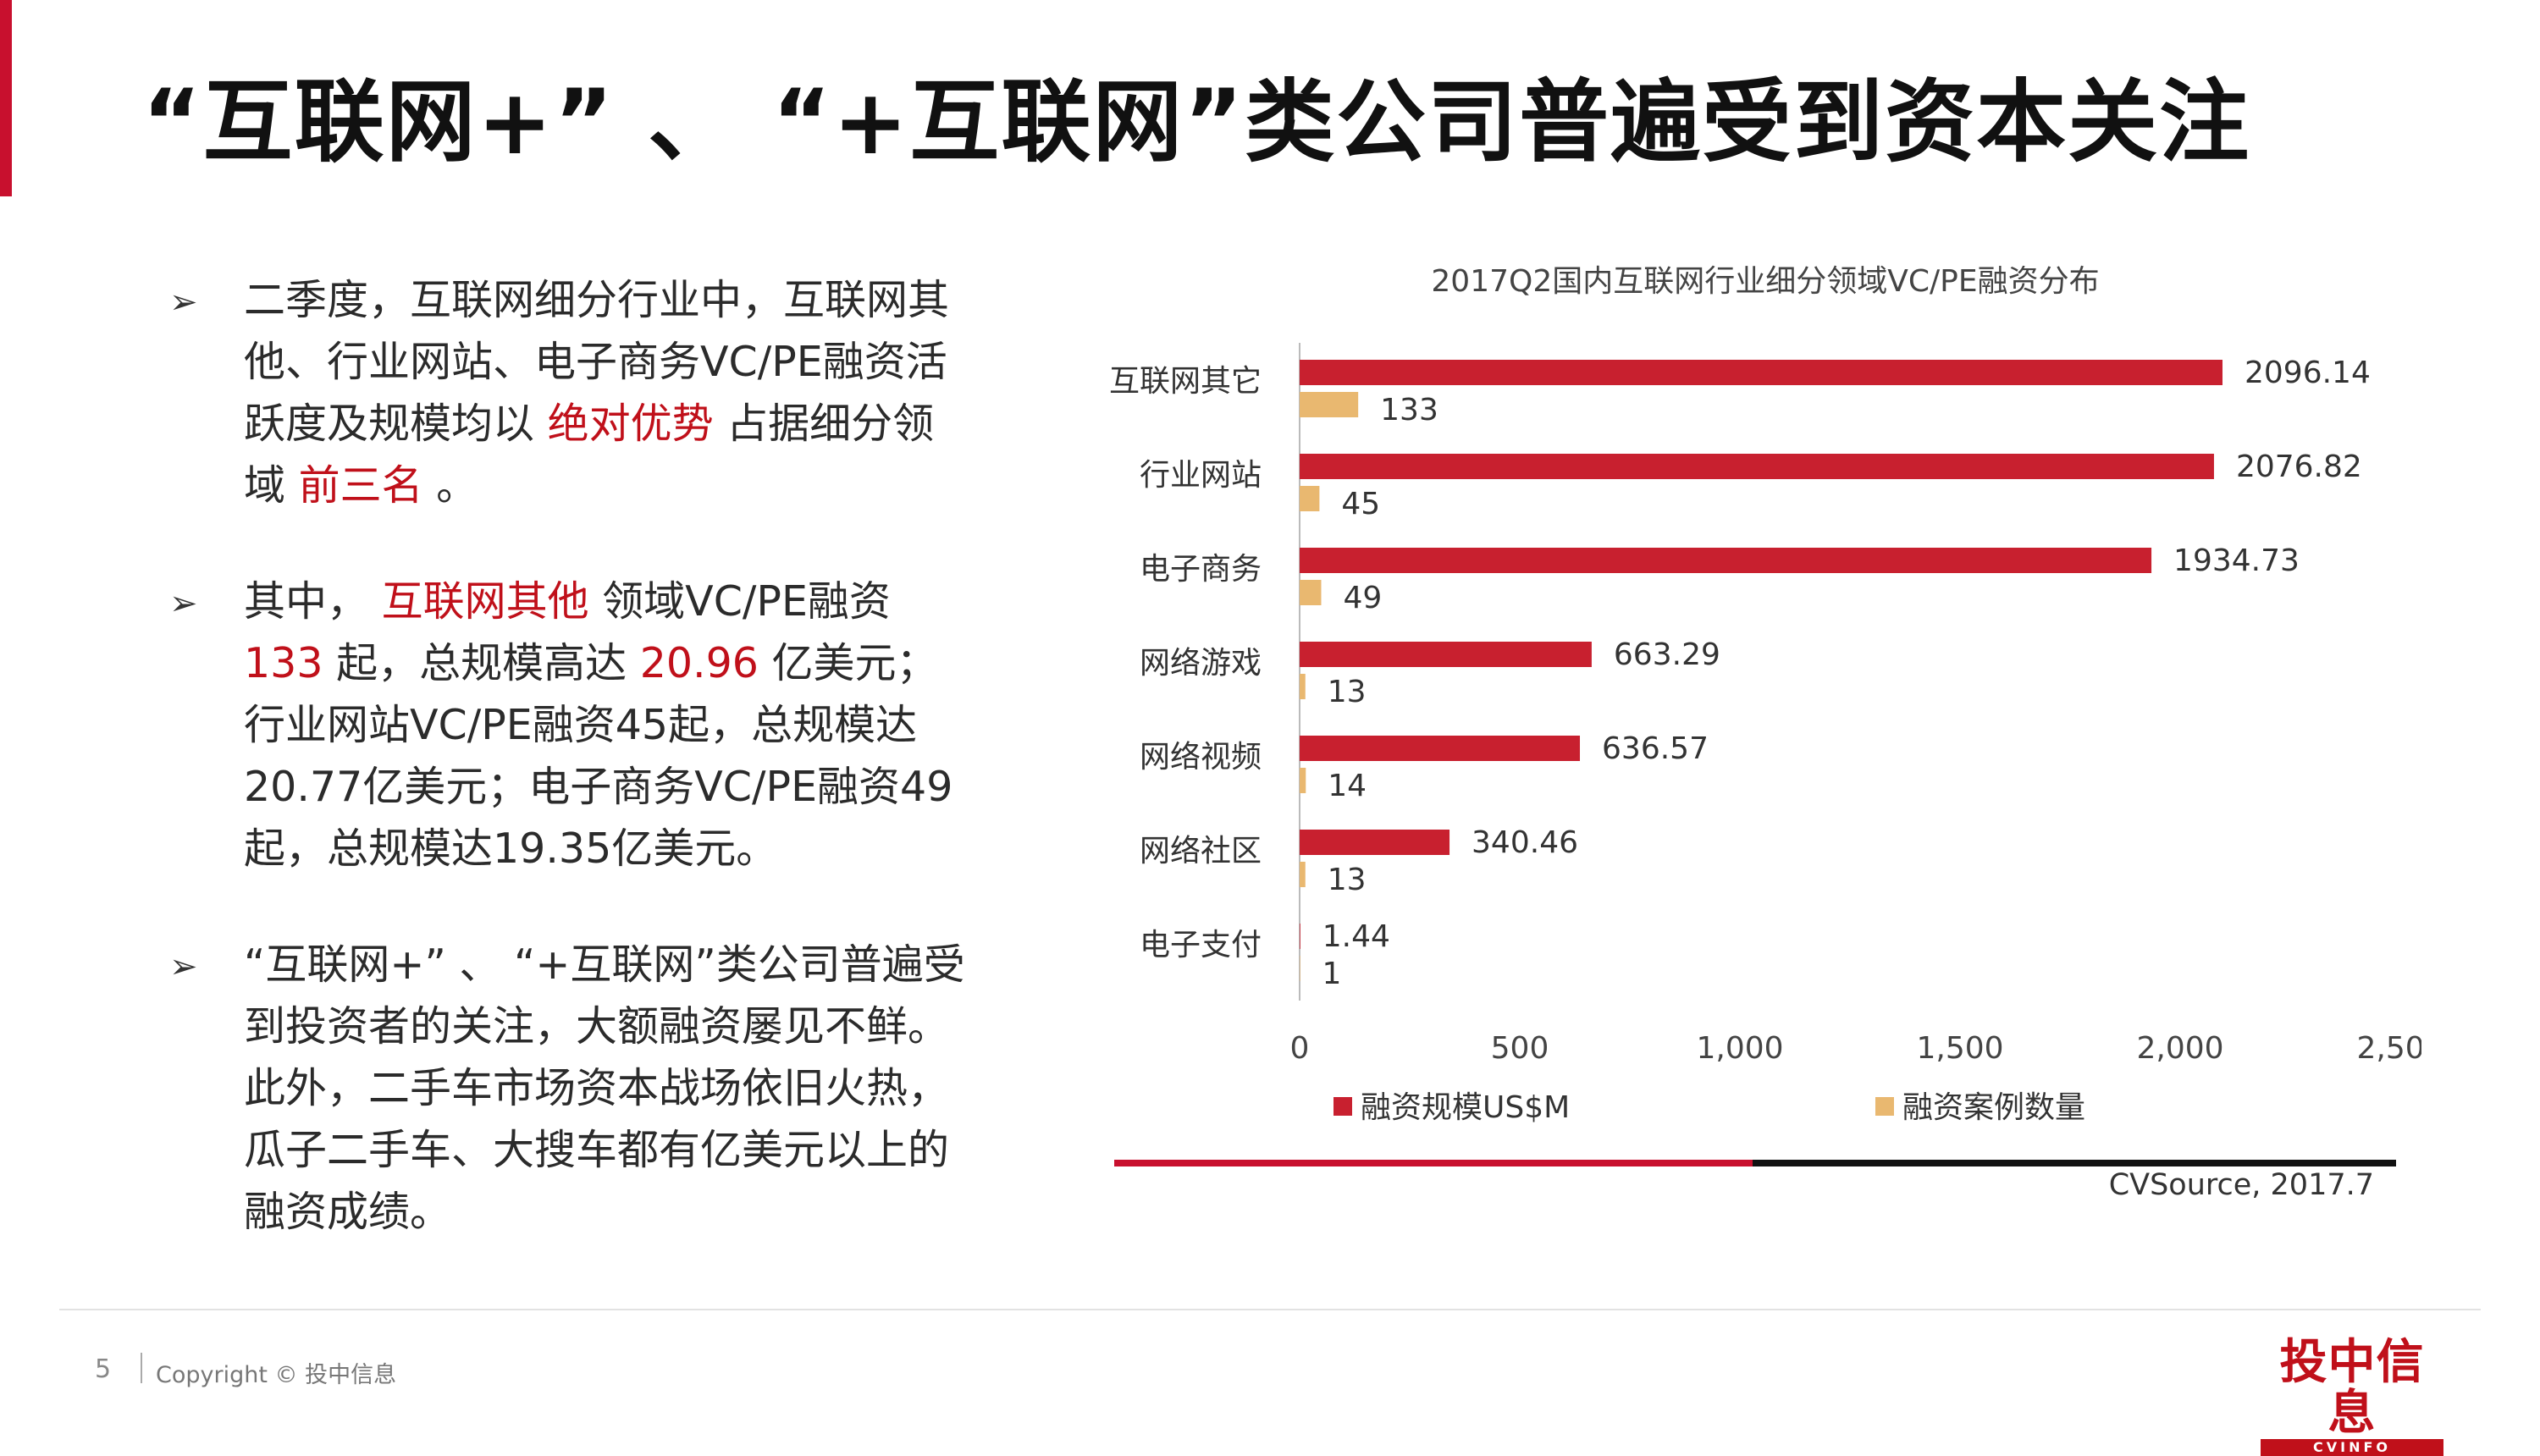 This screenshot has height=1456, width=2540. What do you see at coordinates (1465, 1107) in the screenshot?
I see `legend-label-funding: 融资规模US$M` at bounding box center [1465, 1107].